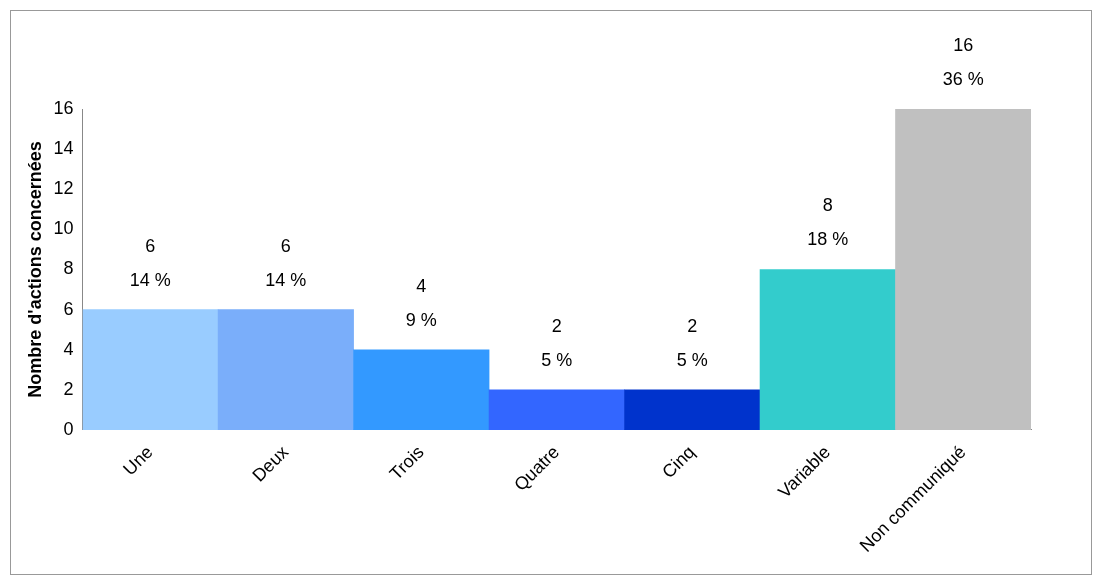 This screenshot has height=577, width=1104. What do you see at coordinates (63, 148) in the screenshot?
I see `y-tick-label: 14` at bounding box center [63, 148].